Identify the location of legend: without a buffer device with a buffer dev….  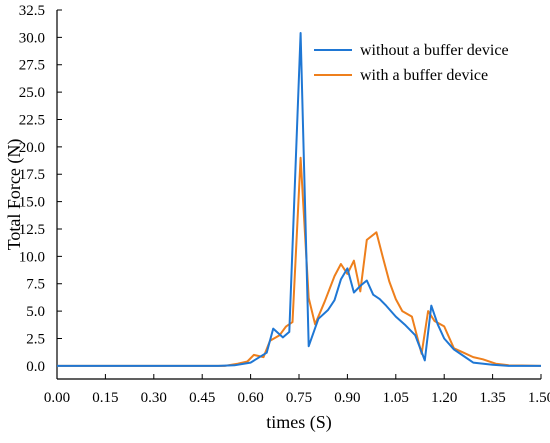
(411, 63).